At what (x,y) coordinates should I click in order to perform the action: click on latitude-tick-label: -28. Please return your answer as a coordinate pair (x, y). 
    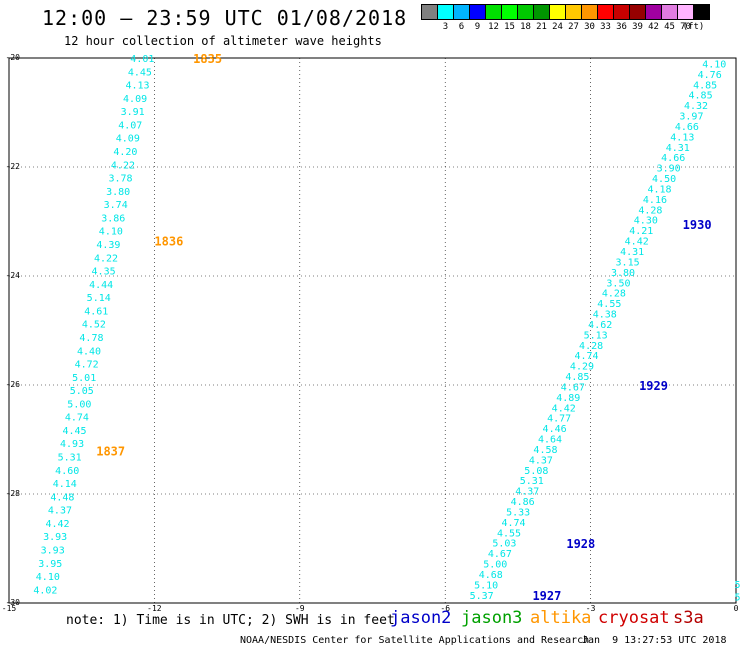
    Looking at the image, I should click on (13, 493).